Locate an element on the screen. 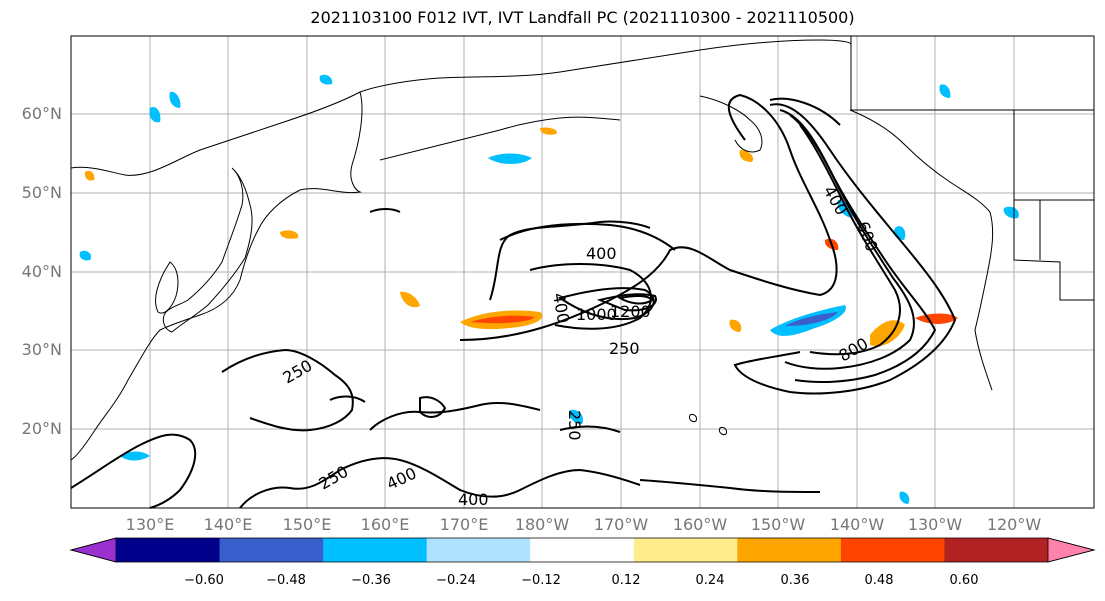 The height and width of the screenshot is (601, 1105). colorbar-tick: −0.24 is located at coordinates (456, 580).